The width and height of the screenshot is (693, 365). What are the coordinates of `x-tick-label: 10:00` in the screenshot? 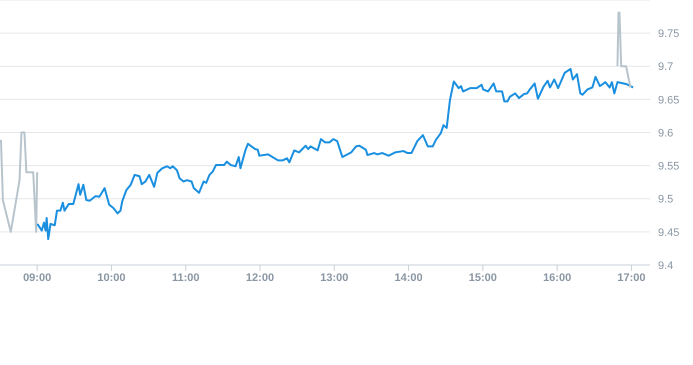 It's located at (111, 278).